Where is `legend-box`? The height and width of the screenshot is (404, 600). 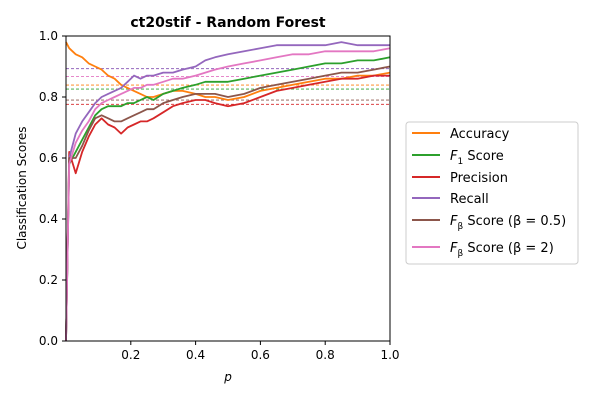 legend-box is located at coordinates (492, 193).